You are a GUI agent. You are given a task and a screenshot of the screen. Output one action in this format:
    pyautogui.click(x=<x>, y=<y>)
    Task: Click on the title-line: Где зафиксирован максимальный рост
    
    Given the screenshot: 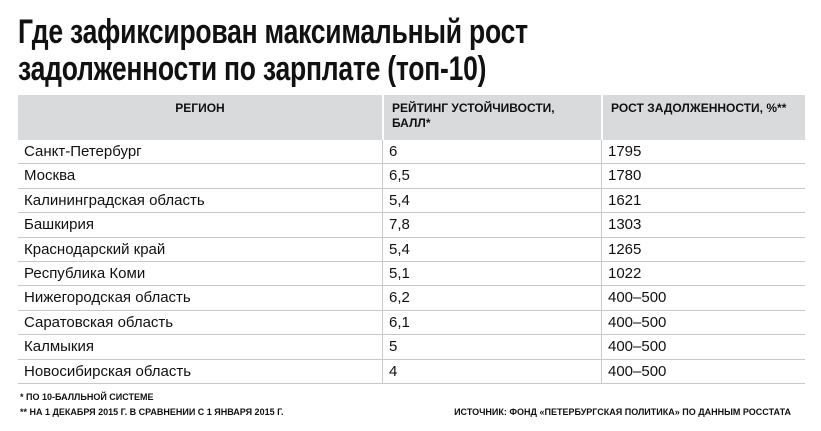 What is the action you would take?
    pyautogui.click(x=273, y=32)
    